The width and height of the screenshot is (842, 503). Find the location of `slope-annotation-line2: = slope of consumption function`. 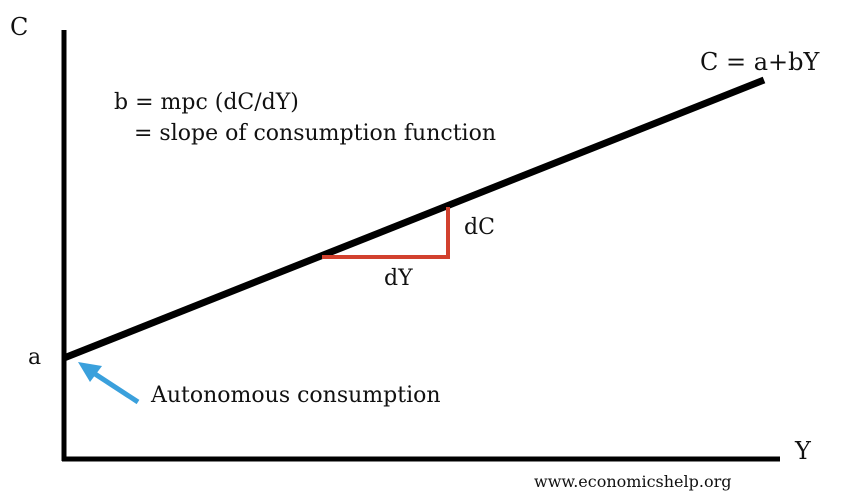

slope-annotation-line2: = slope of consumption function is located at coordinates (315, 133).